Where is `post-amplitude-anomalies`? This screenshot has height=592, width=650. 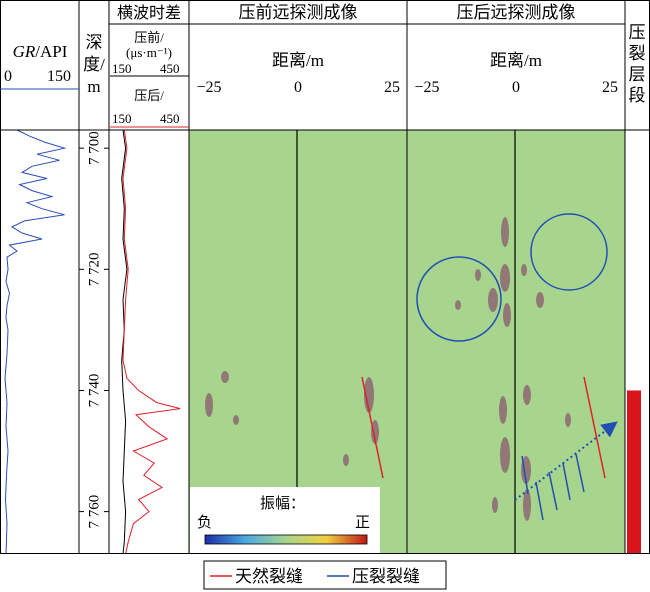 post-amplitude-anomalies is located at coordinates (513, 369).